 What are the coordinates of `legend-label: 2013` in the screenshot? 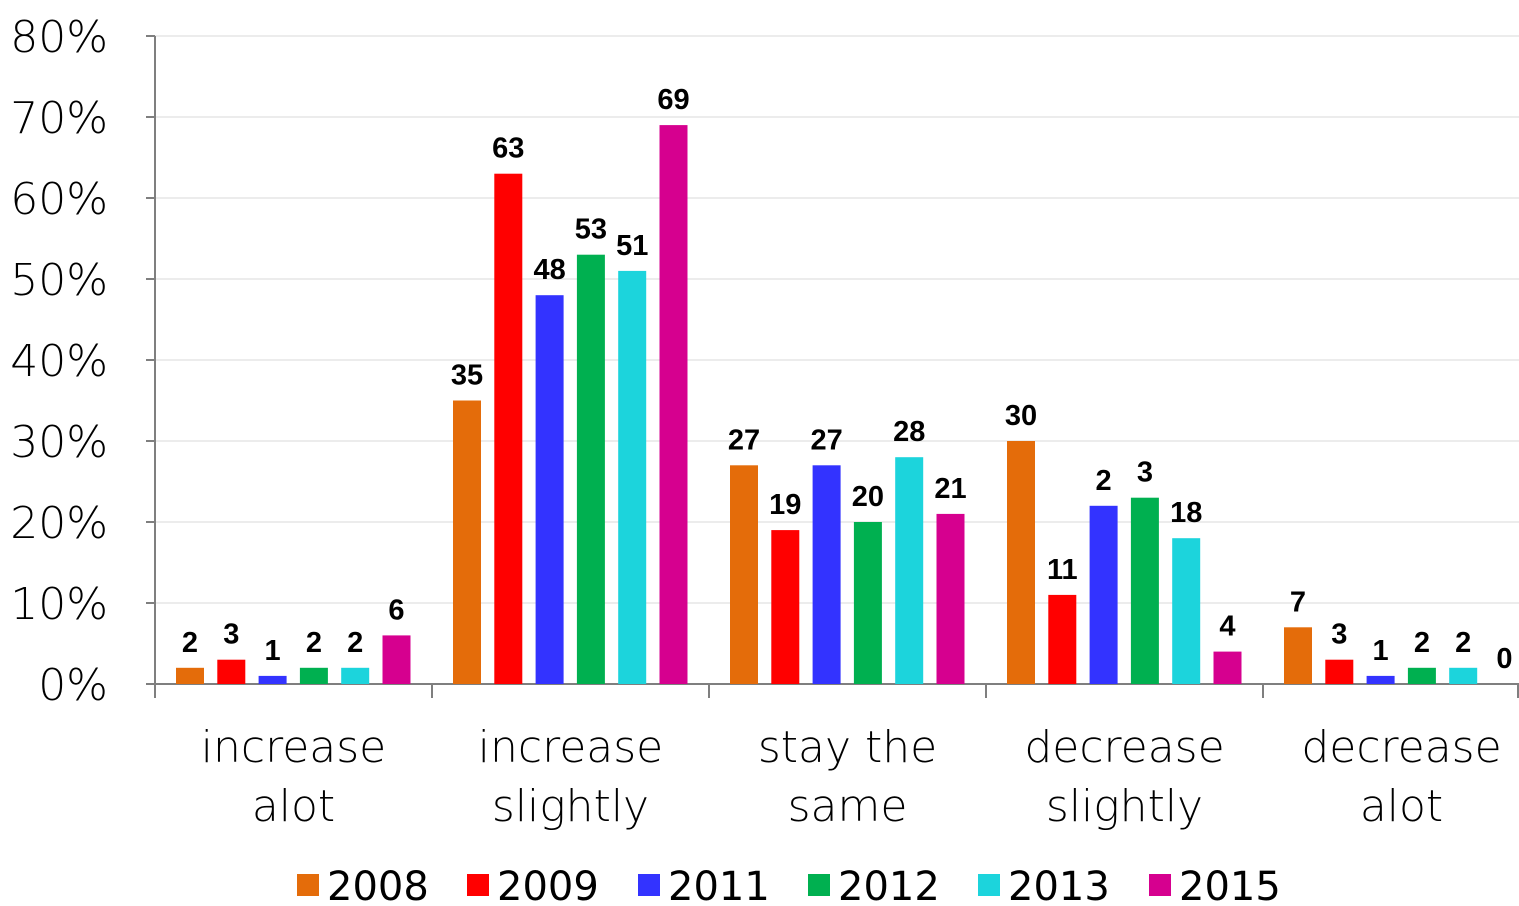 It's located at (1059, 885).